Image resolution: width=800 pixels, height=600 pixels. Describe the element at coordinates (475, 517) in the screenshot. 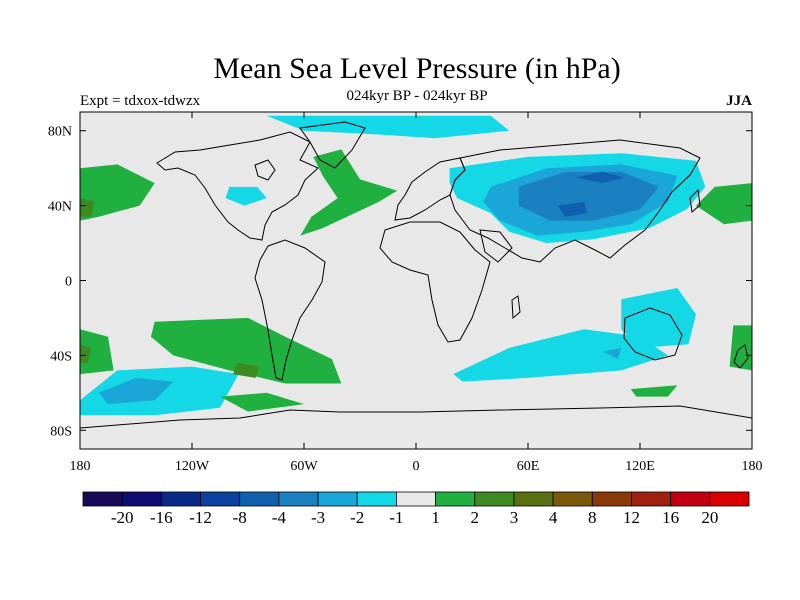

I see `colorbar-label: 2` at that location.